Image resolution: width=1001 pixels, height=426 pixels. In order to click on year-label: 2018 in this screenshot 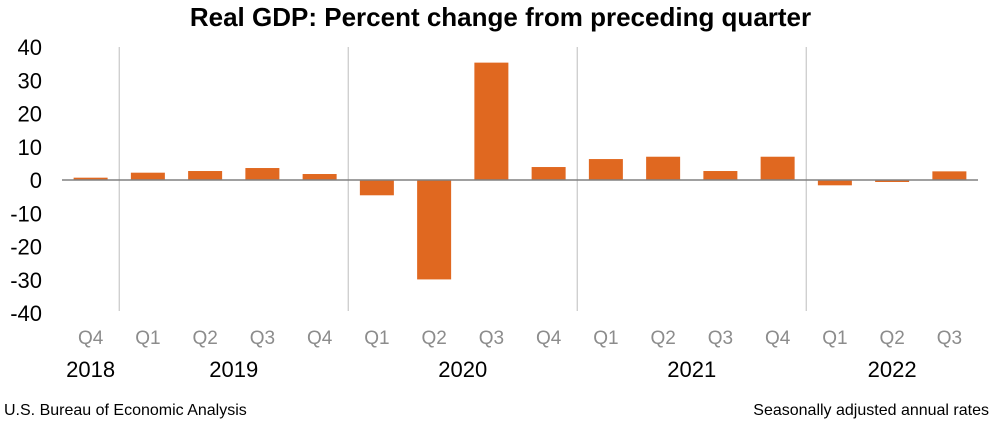, I will do `click(90, 369)`.